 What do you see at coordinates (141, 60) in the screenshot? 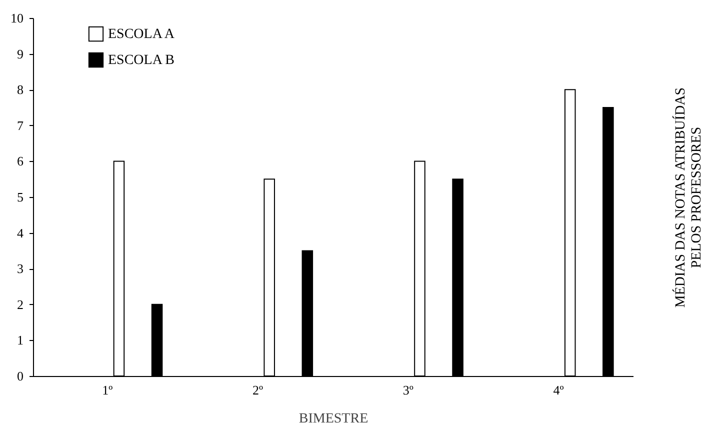
I see `legend-label: ESCOLA B` at bounding box center [141, 60].